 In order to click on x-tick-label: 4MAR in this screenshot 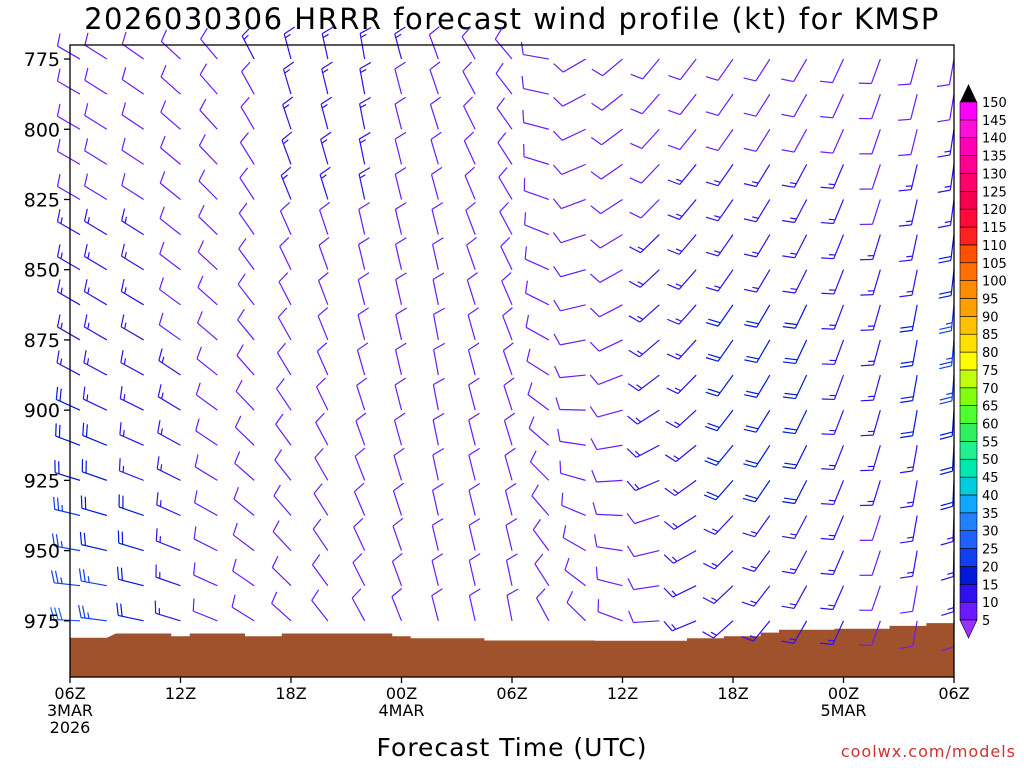, I will do `click(401, 710)`.